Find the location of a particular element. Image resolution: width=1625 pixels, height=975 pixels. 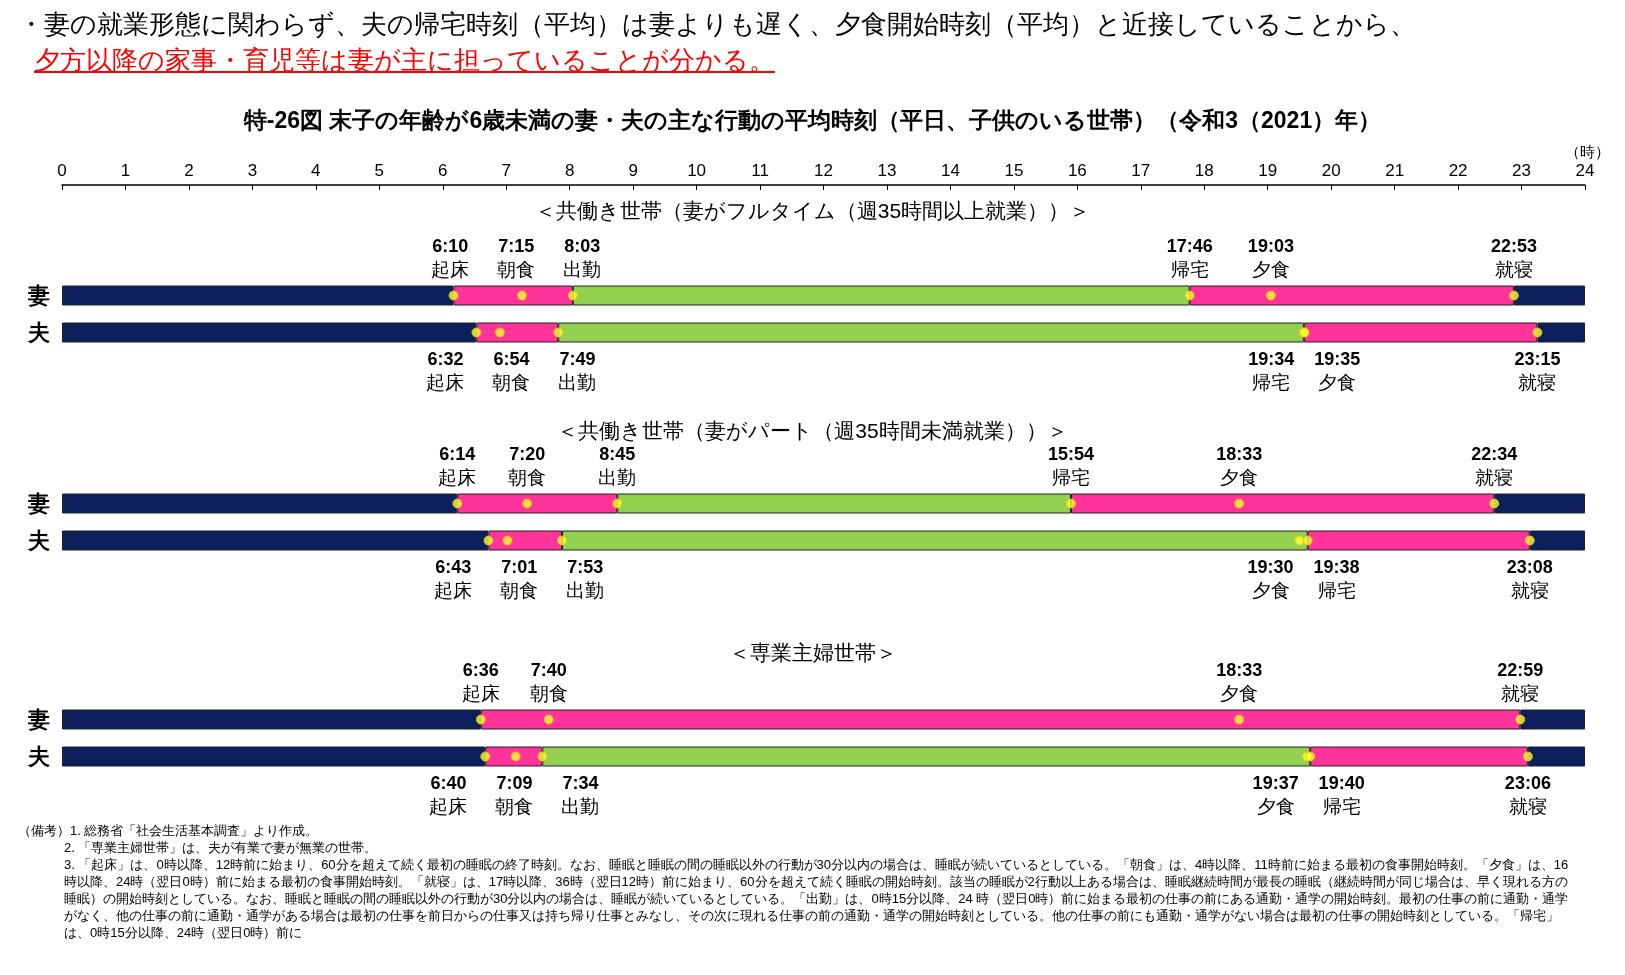

annotation: 22:34 就寝 is located at coordinates (1494, 465).